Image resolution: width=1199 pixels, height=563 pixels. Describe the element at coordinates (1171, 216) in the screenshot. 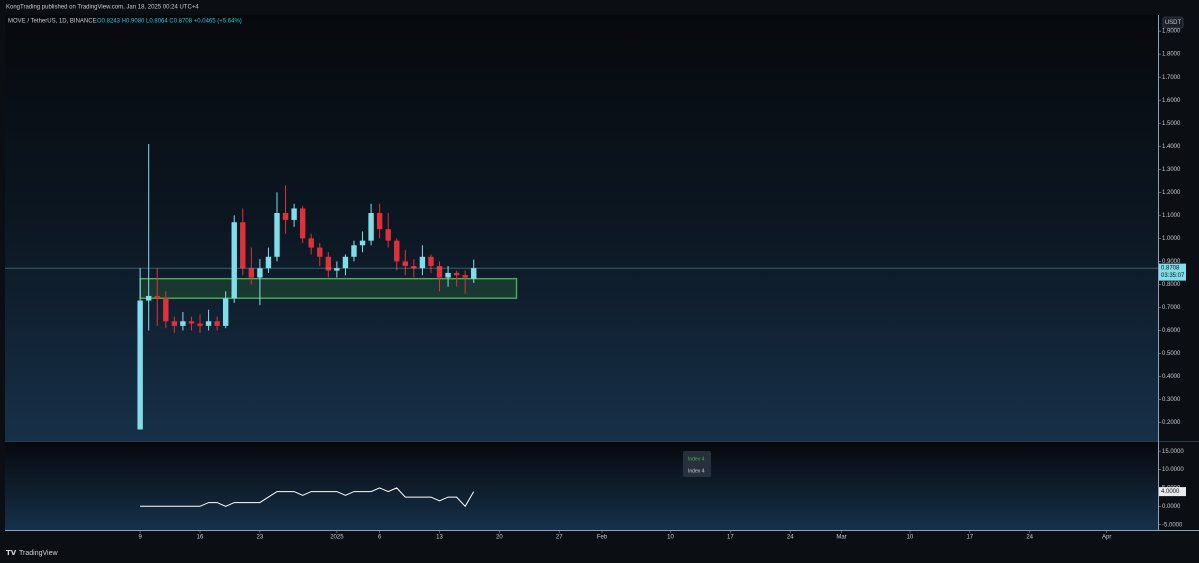

I see `y-tick-label: 1.1000` at that location.